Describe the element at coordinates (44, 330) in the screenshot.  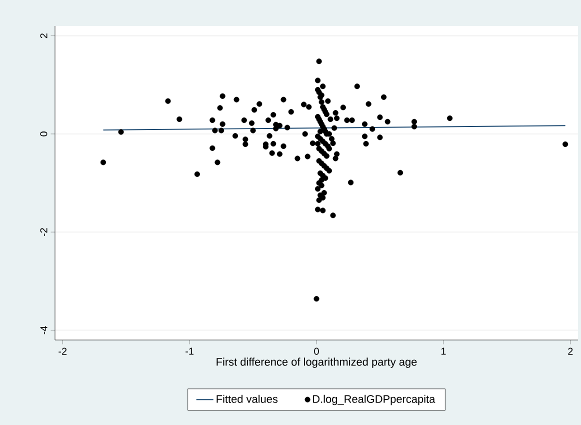
I see `y-tick-label: -4` at that location.